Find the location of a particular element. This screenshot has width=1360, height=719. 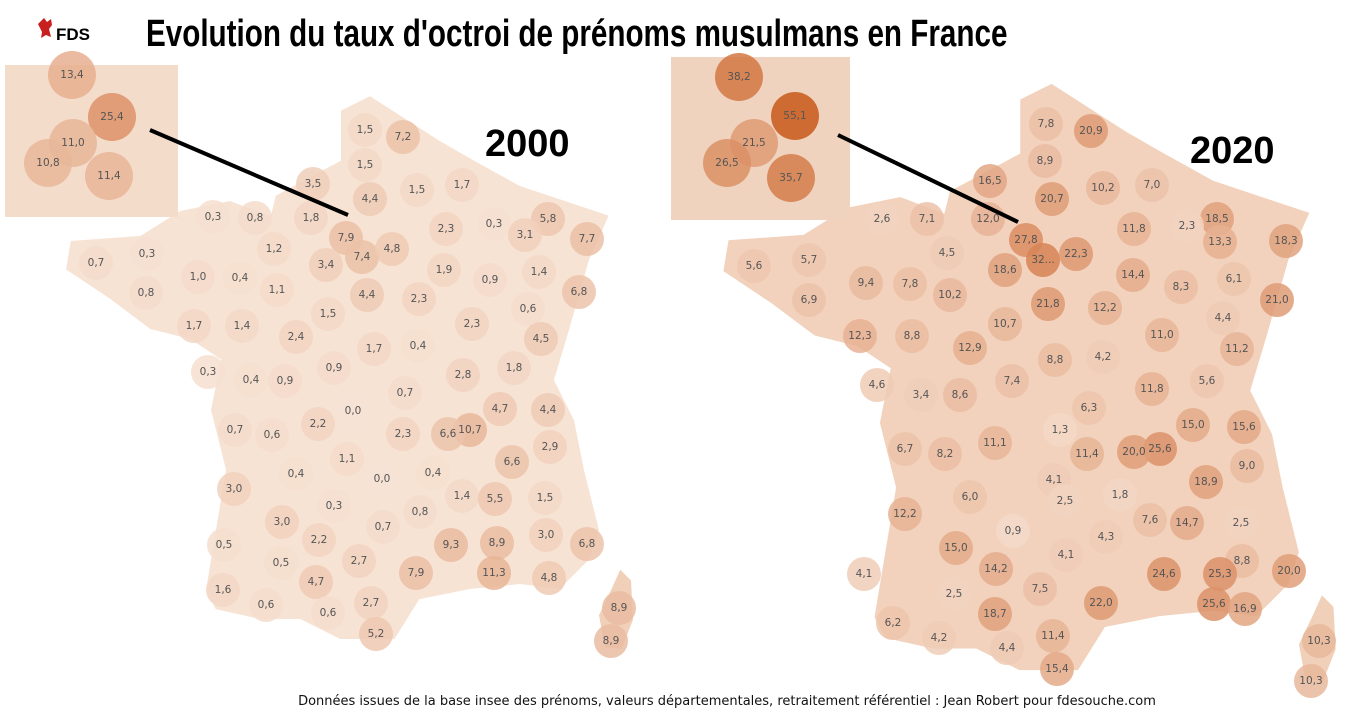

department-value: 21,5 is located at coordinates (753, 143).